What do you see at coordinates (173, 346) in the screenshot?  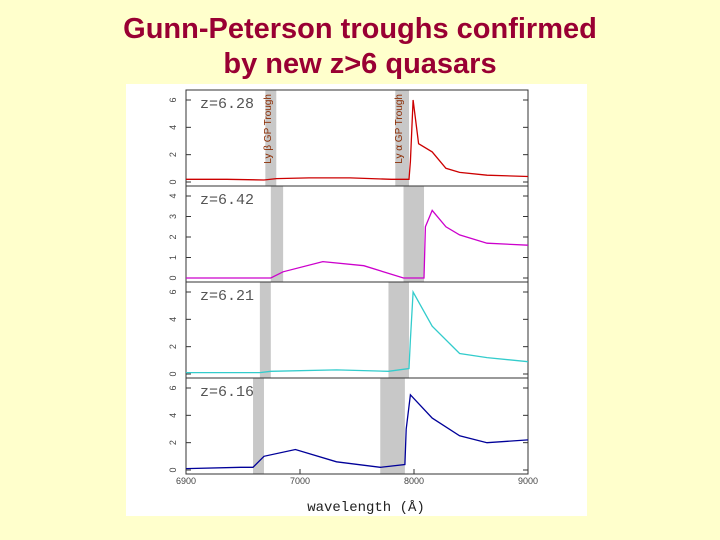 I see `y-tick-label-3-2: 2` at bounding box center [173, 346].